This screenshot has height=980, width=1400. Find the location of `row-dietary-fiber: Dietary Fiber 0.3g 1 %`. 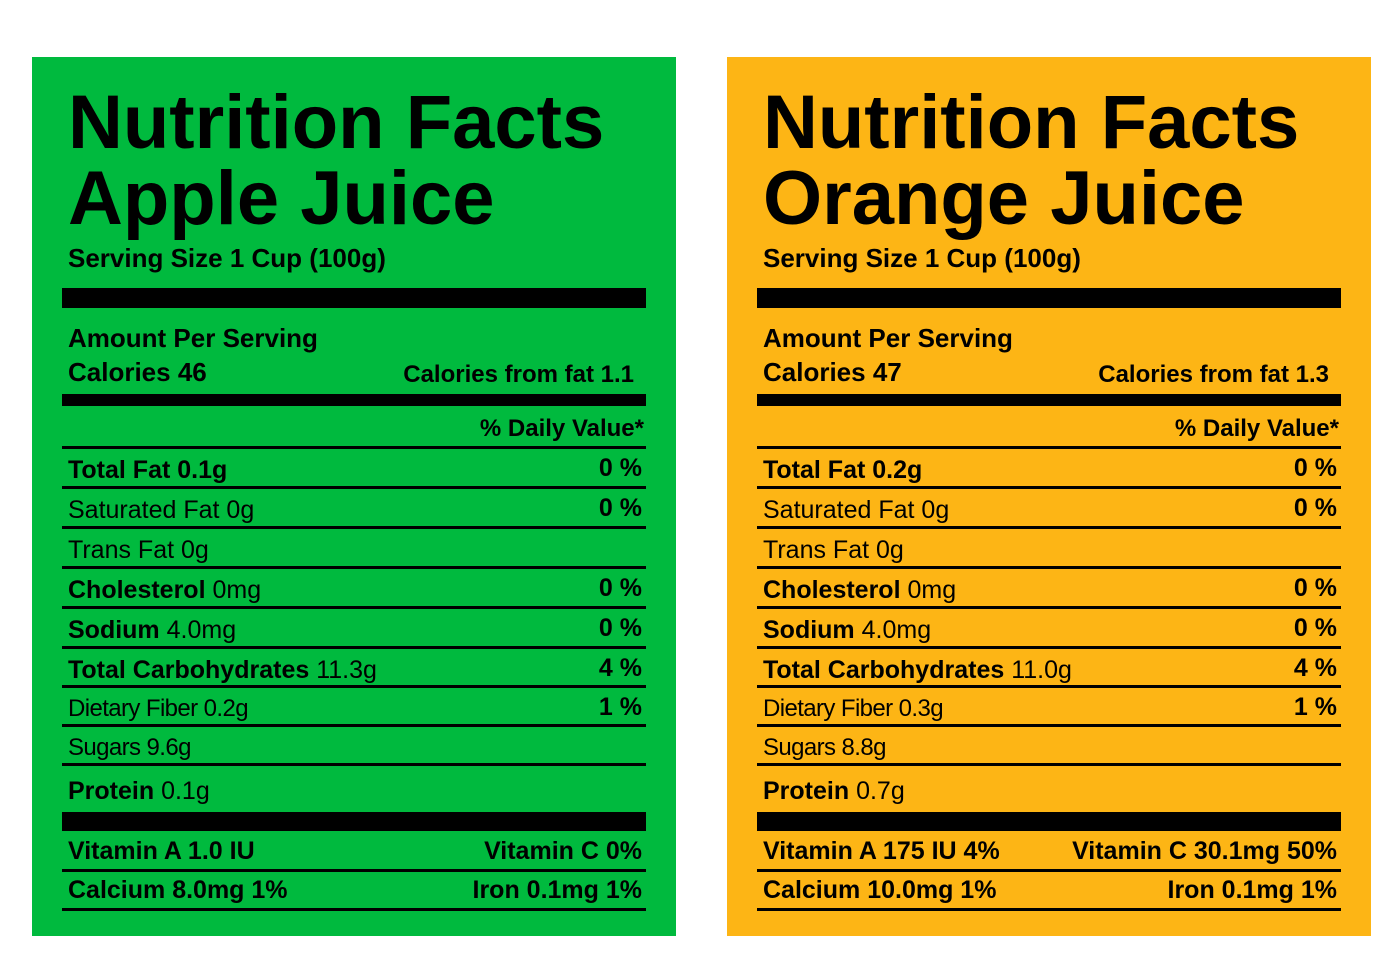

row-dietary-fiber: Dietary Fiber 0.3g 1 % is located at coordinates (1049, 705).